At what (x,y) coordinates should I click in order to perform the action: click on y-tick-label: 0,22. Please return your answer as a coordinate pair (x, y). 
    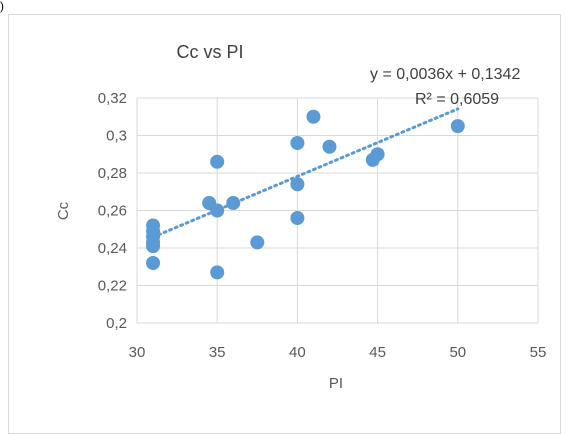
    Looking at the image, I should click on (112, 286).